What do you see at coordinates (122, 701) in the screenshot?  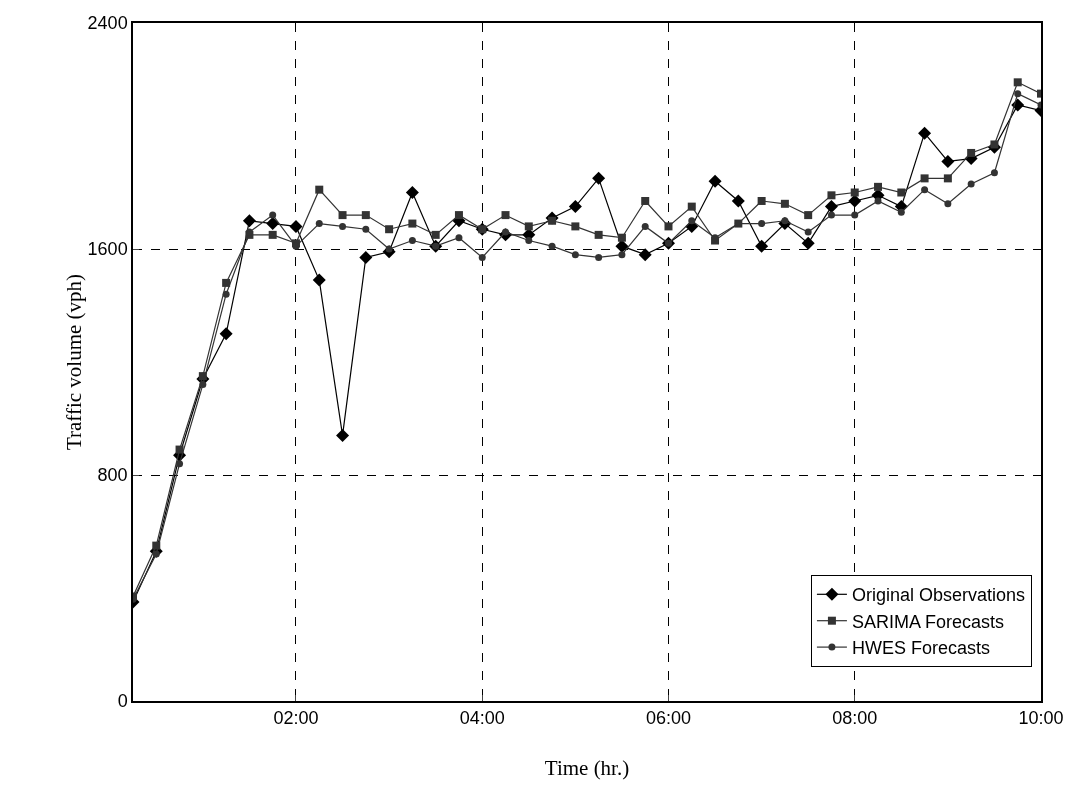 I see `y-tick-label: 0` at bounding box center [122, 701].